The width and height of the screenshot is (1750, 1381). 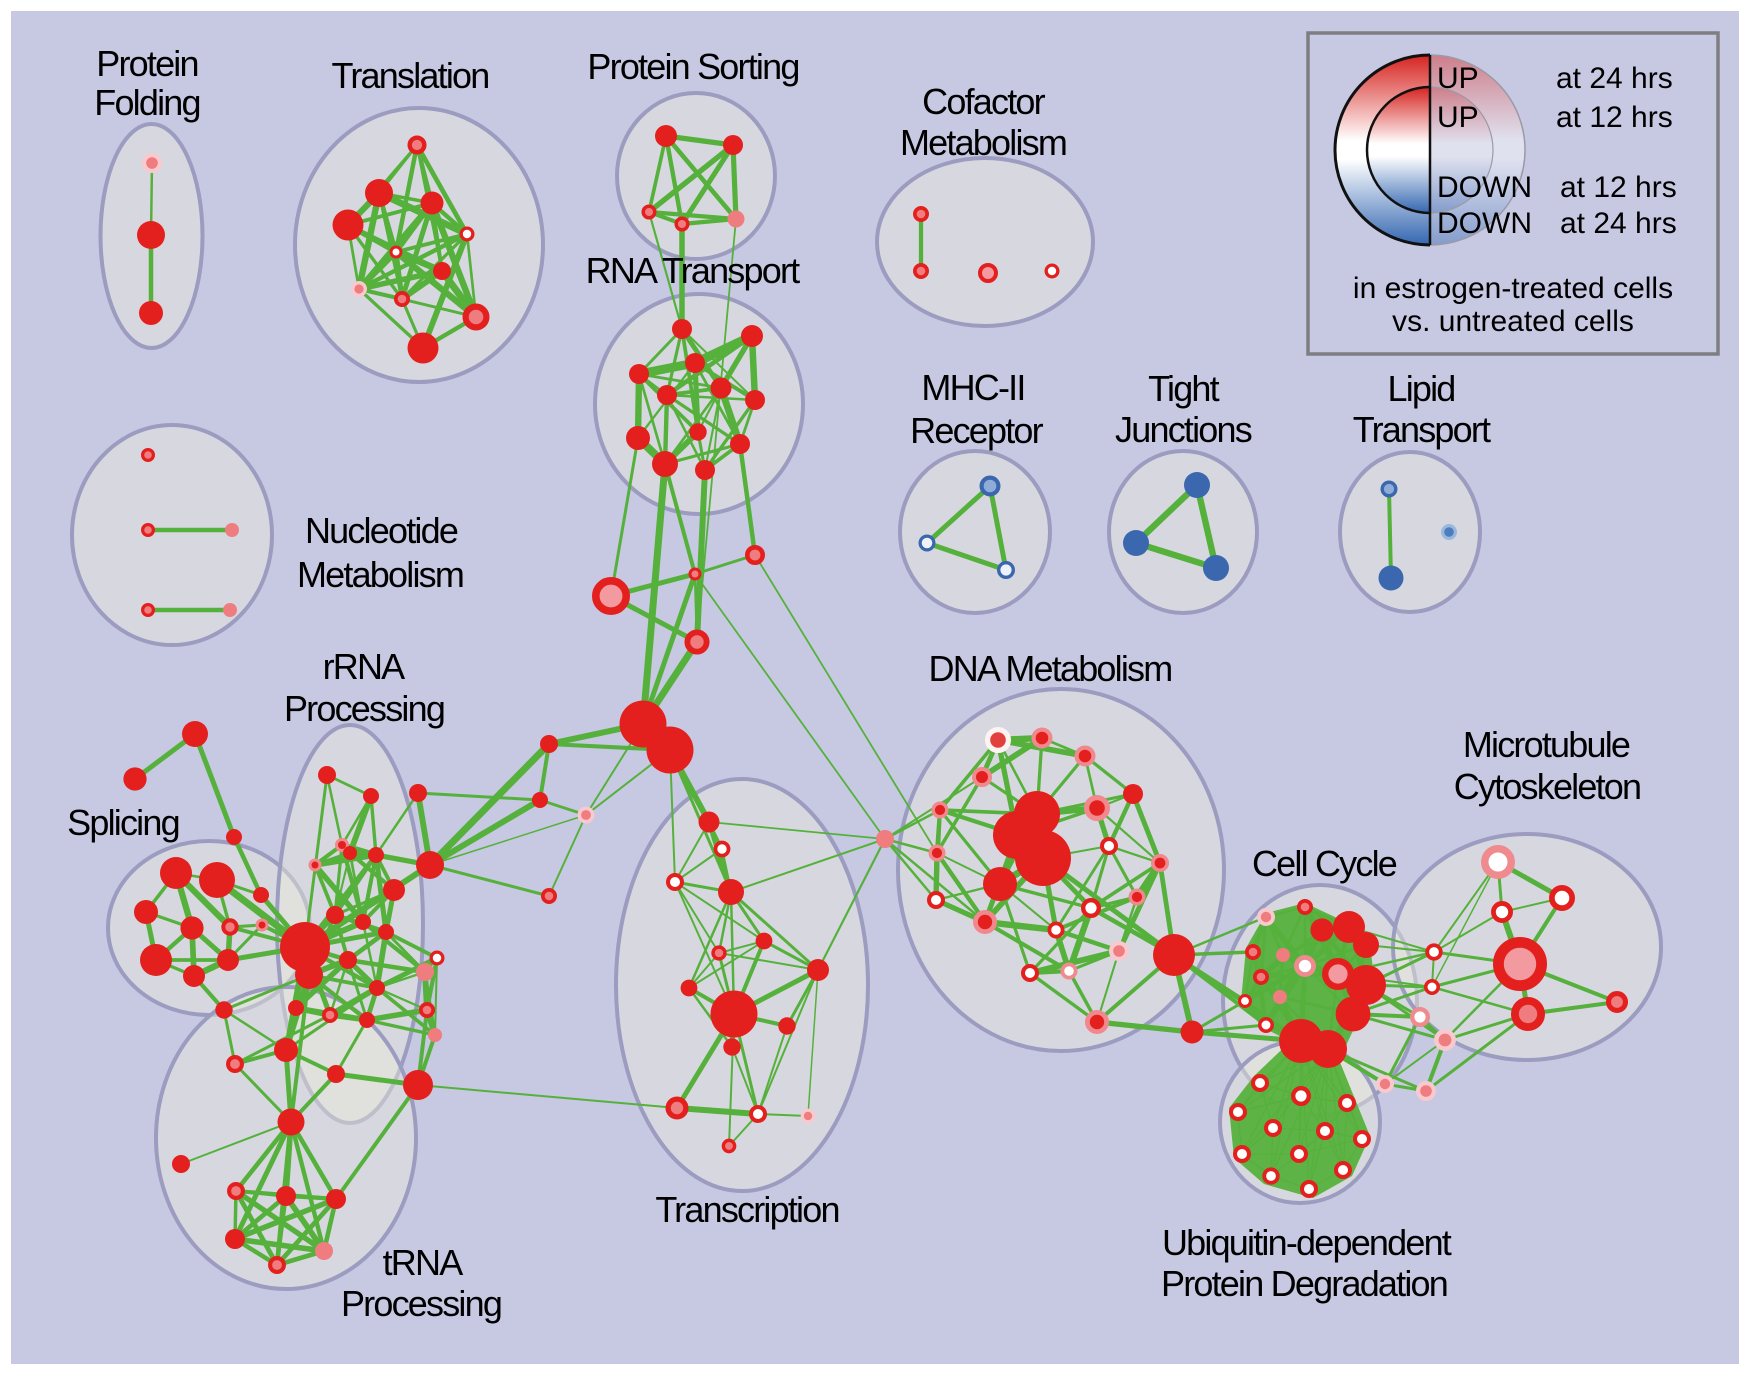 What do you see at coordinates (972, 387) in the screenshot?
I see `svg-text: MHC-II` at bounding box center [972, 387].